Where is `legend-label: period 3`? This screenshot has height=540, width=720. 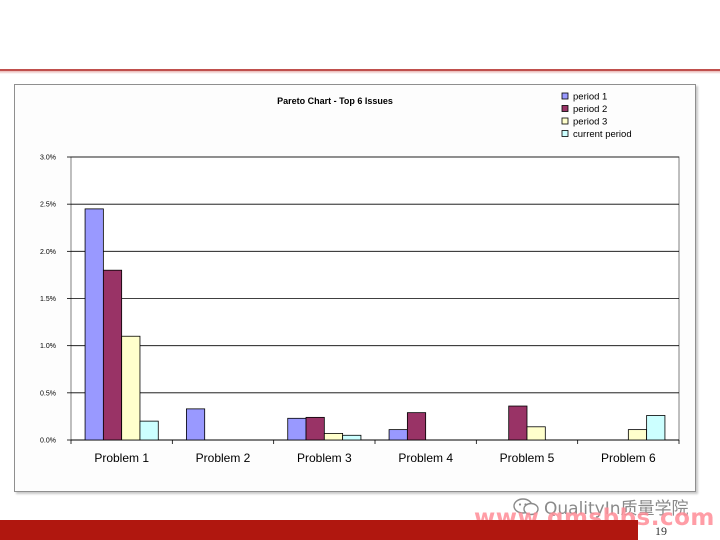
legend-label: period 3 is located at coordinates (590, 122).